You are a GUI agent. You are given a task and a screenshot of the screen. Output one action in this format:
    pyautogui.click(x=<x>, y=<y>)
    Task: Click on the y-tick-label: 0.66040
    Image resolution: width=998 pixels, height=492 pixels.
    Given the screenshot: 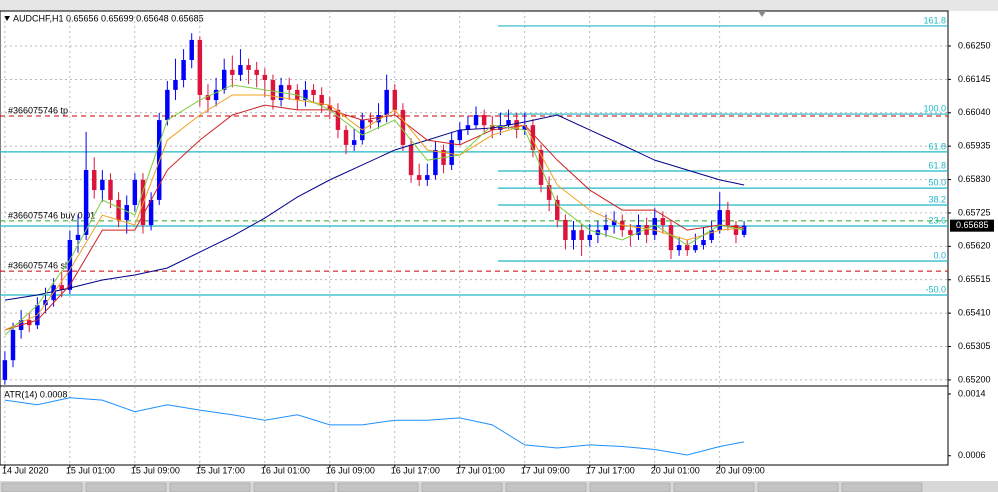 What is the action you would take?
    pyautogui.click(x=974, y=112)
    